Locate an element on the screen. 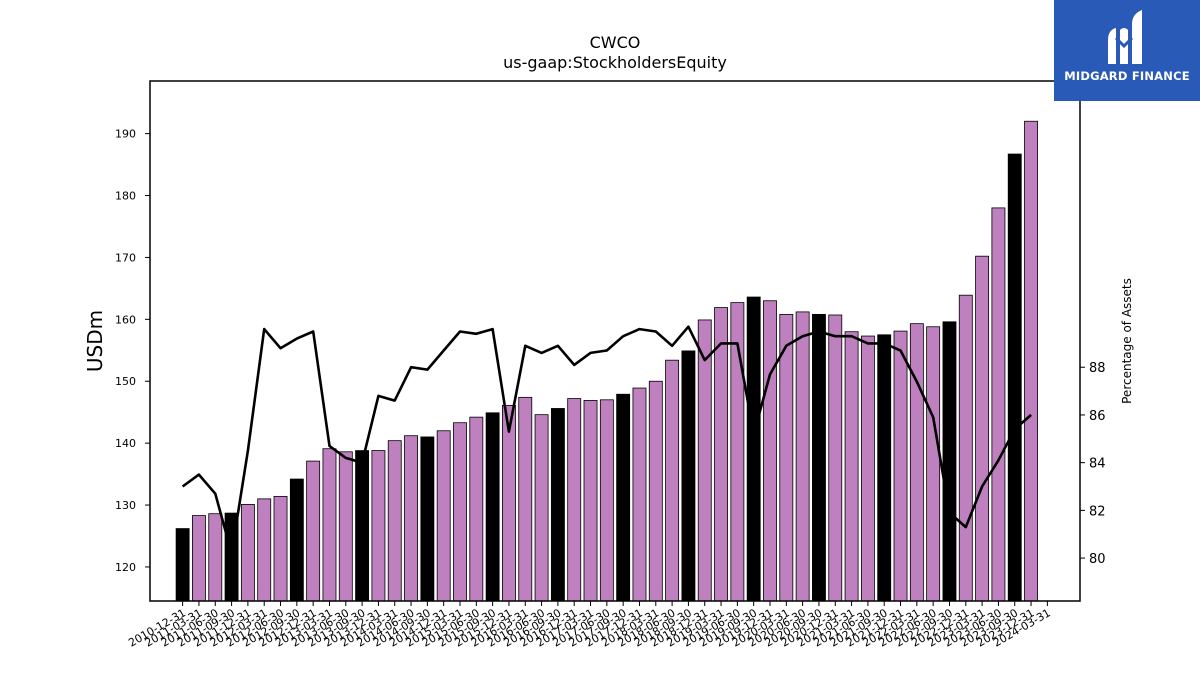 This screenshot has width=1200, height=675. brand-name: MIDGARD FINANCE is located at coordinates (1127, 76).